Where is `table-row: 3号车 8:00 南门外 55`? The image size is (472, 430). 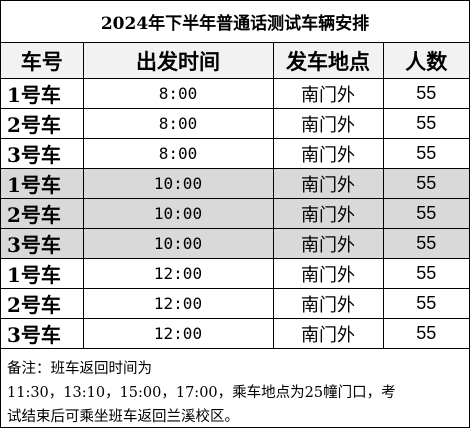
table-row: 3号车 8:00 南门外 55 is located at coordinates (235, 153).